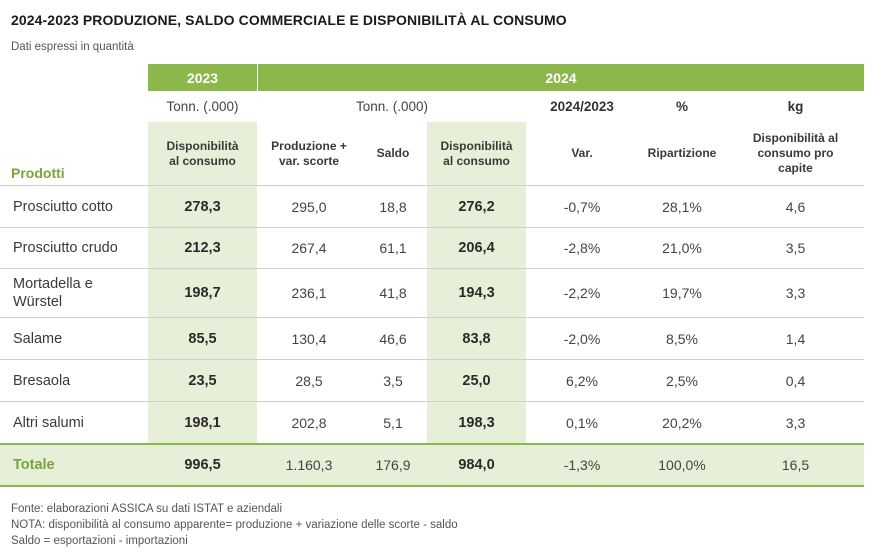  Describe the element at coordinates (582, 248) in the screenshot. I see `cell-var: -2,8%` at that location.